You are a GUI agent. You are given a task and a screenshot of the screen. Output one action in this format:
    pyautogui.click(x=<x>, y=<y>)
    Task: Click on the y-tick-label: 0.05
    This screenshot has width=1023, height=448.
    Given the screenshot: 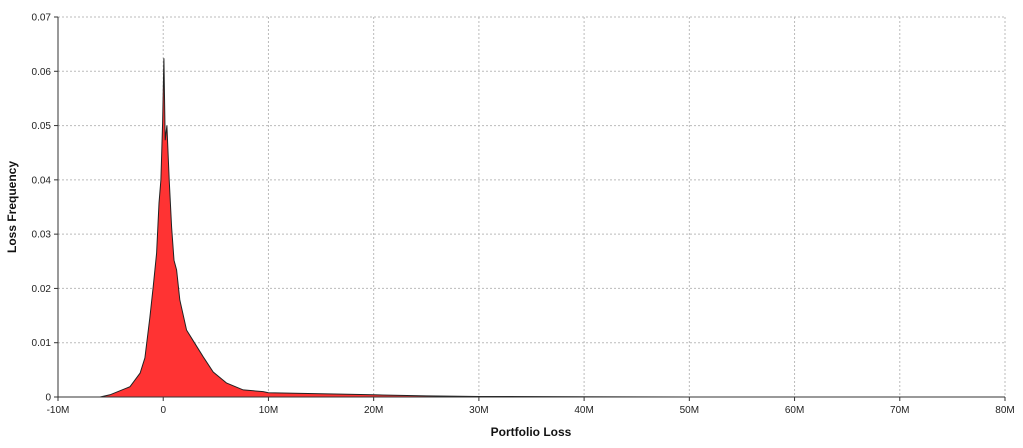 What is the action you would take?
    pyautogui.click(x=42, y=126)
    